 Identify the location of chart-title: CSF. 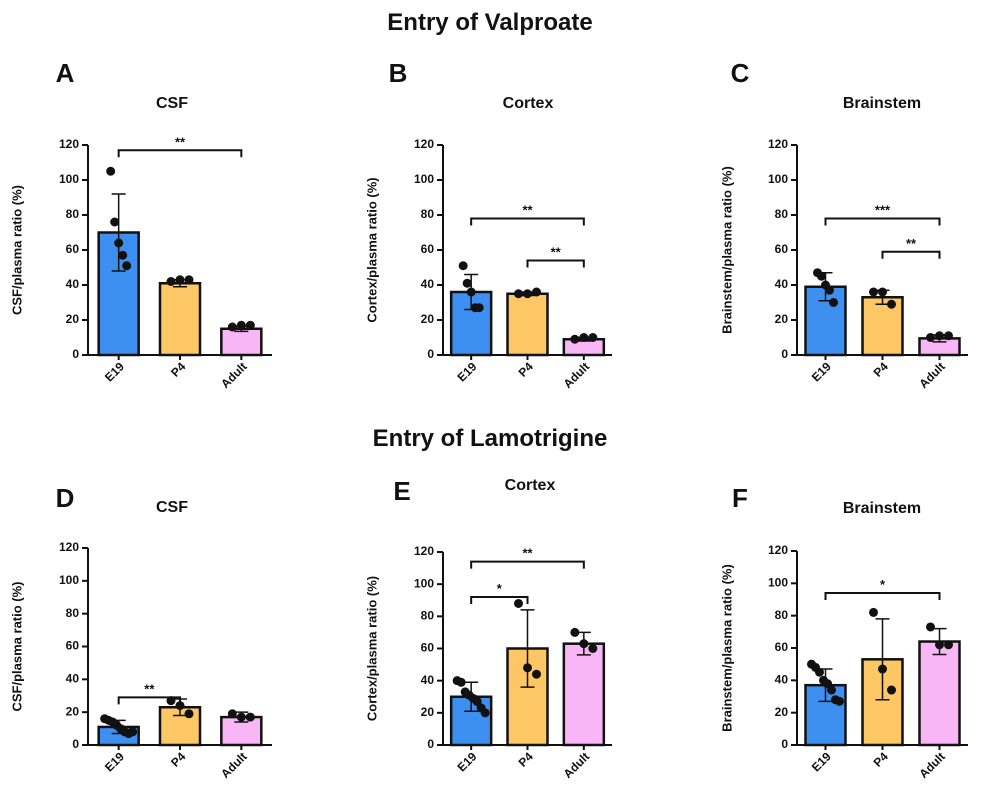
(172, 507).